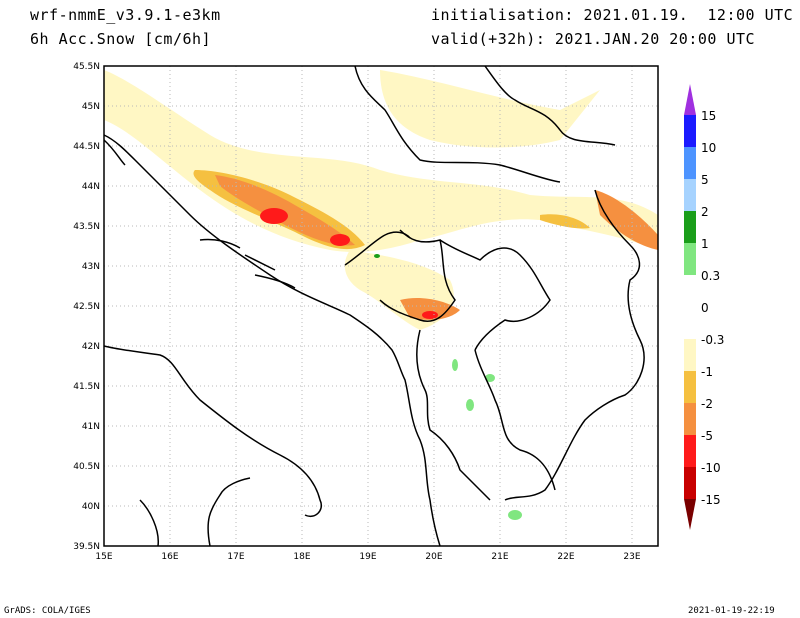 This screenshot has width=800, height=618. Describe the element at coordinates (169, 557) in the screenshot. I see `lon-label: 16E` at that location.